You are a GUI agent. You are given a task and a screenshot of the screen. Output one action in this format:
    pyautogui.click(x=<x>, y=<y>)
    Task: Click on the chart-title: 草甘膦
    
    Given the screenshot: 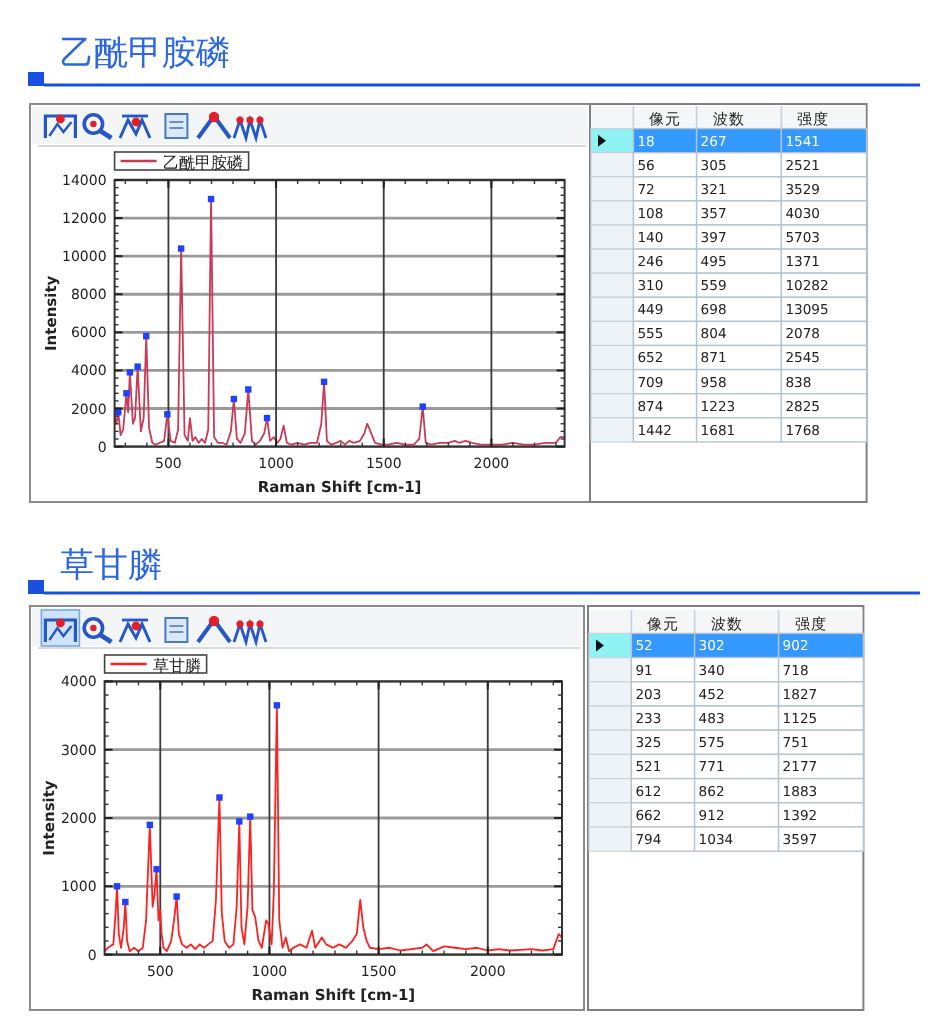 What is the action you would take?
    pyautogui.click(x=111, y=566)
    